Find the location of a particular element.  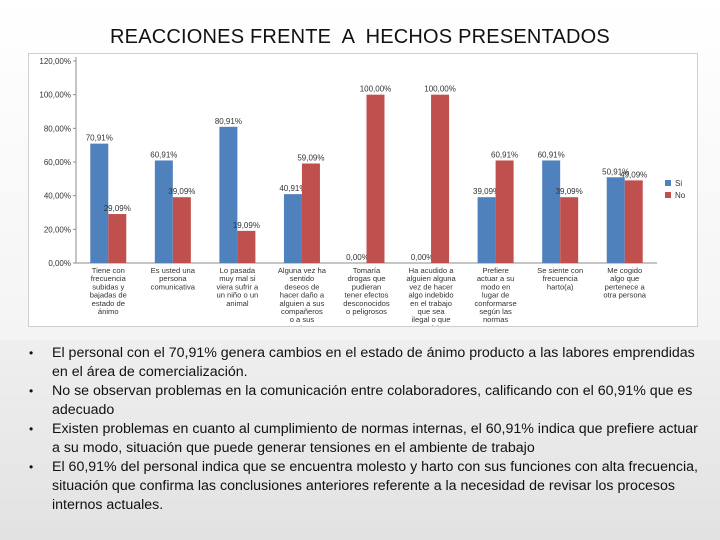

category-label-line: algo que is located at coordinates (624, 278).